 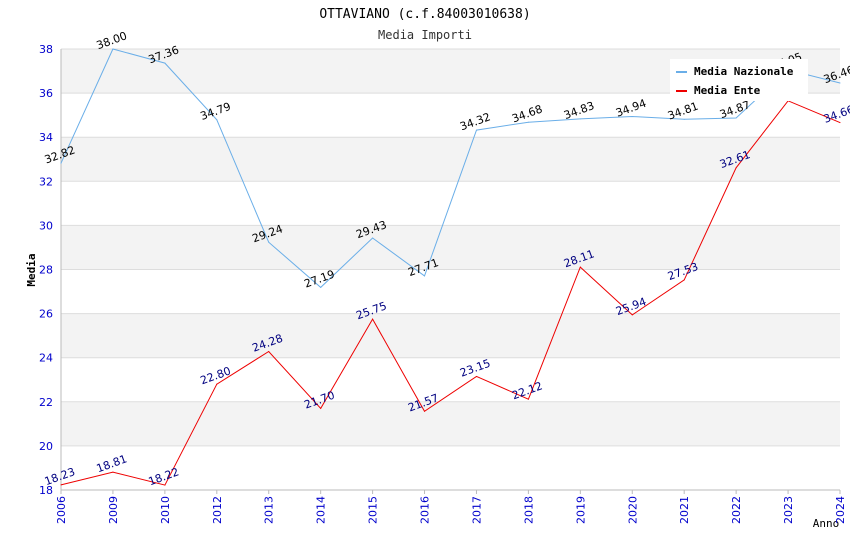 I want to click on y-tick-label: 30, so click(x=46, y=225).